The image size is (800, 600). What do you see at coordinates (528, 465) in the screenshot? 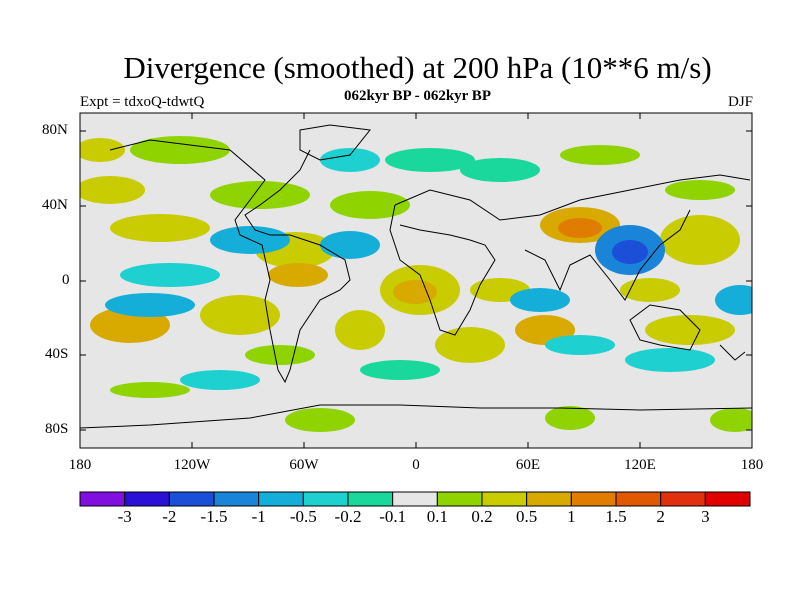
I see `lon-tick-60e: 60E` at bounding box center [528, 465].